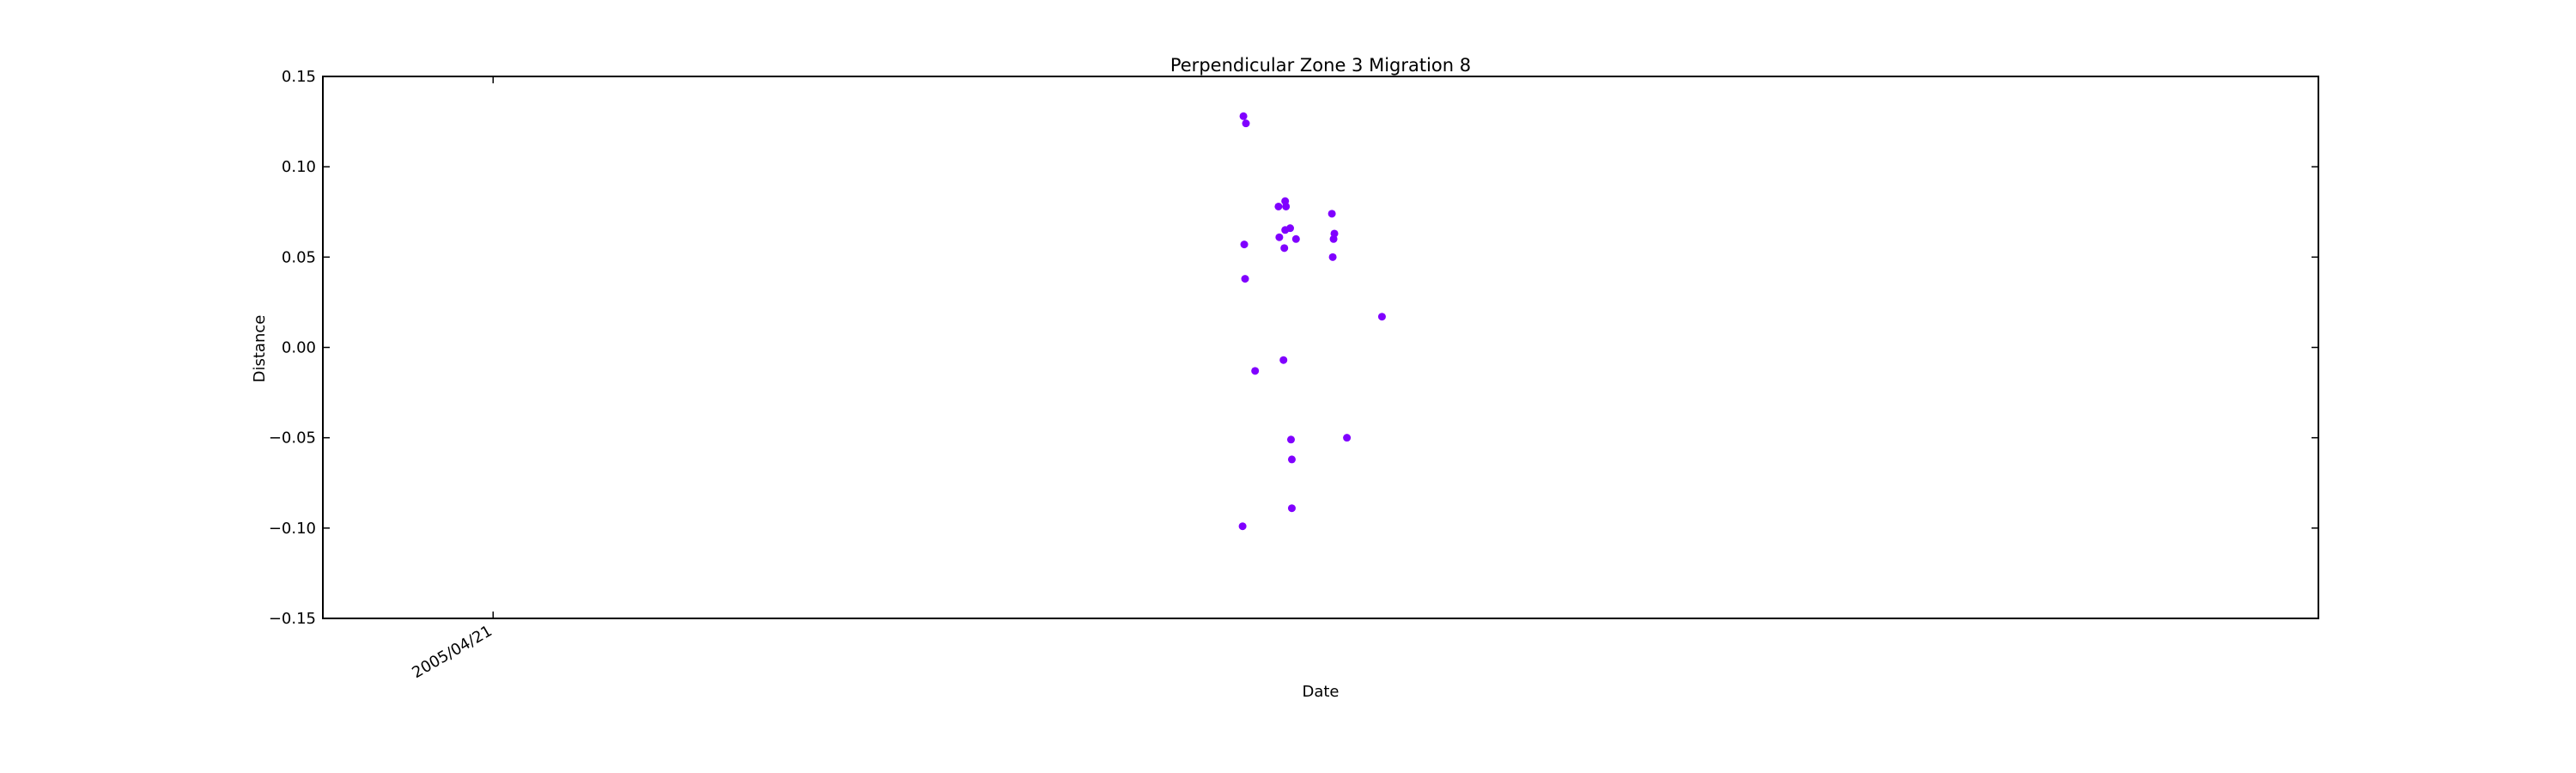 Image resolution: width=2576 pixels, height=773 pixels. I want to click on x-tick-label: 2005/04/21, so click(452, 652).